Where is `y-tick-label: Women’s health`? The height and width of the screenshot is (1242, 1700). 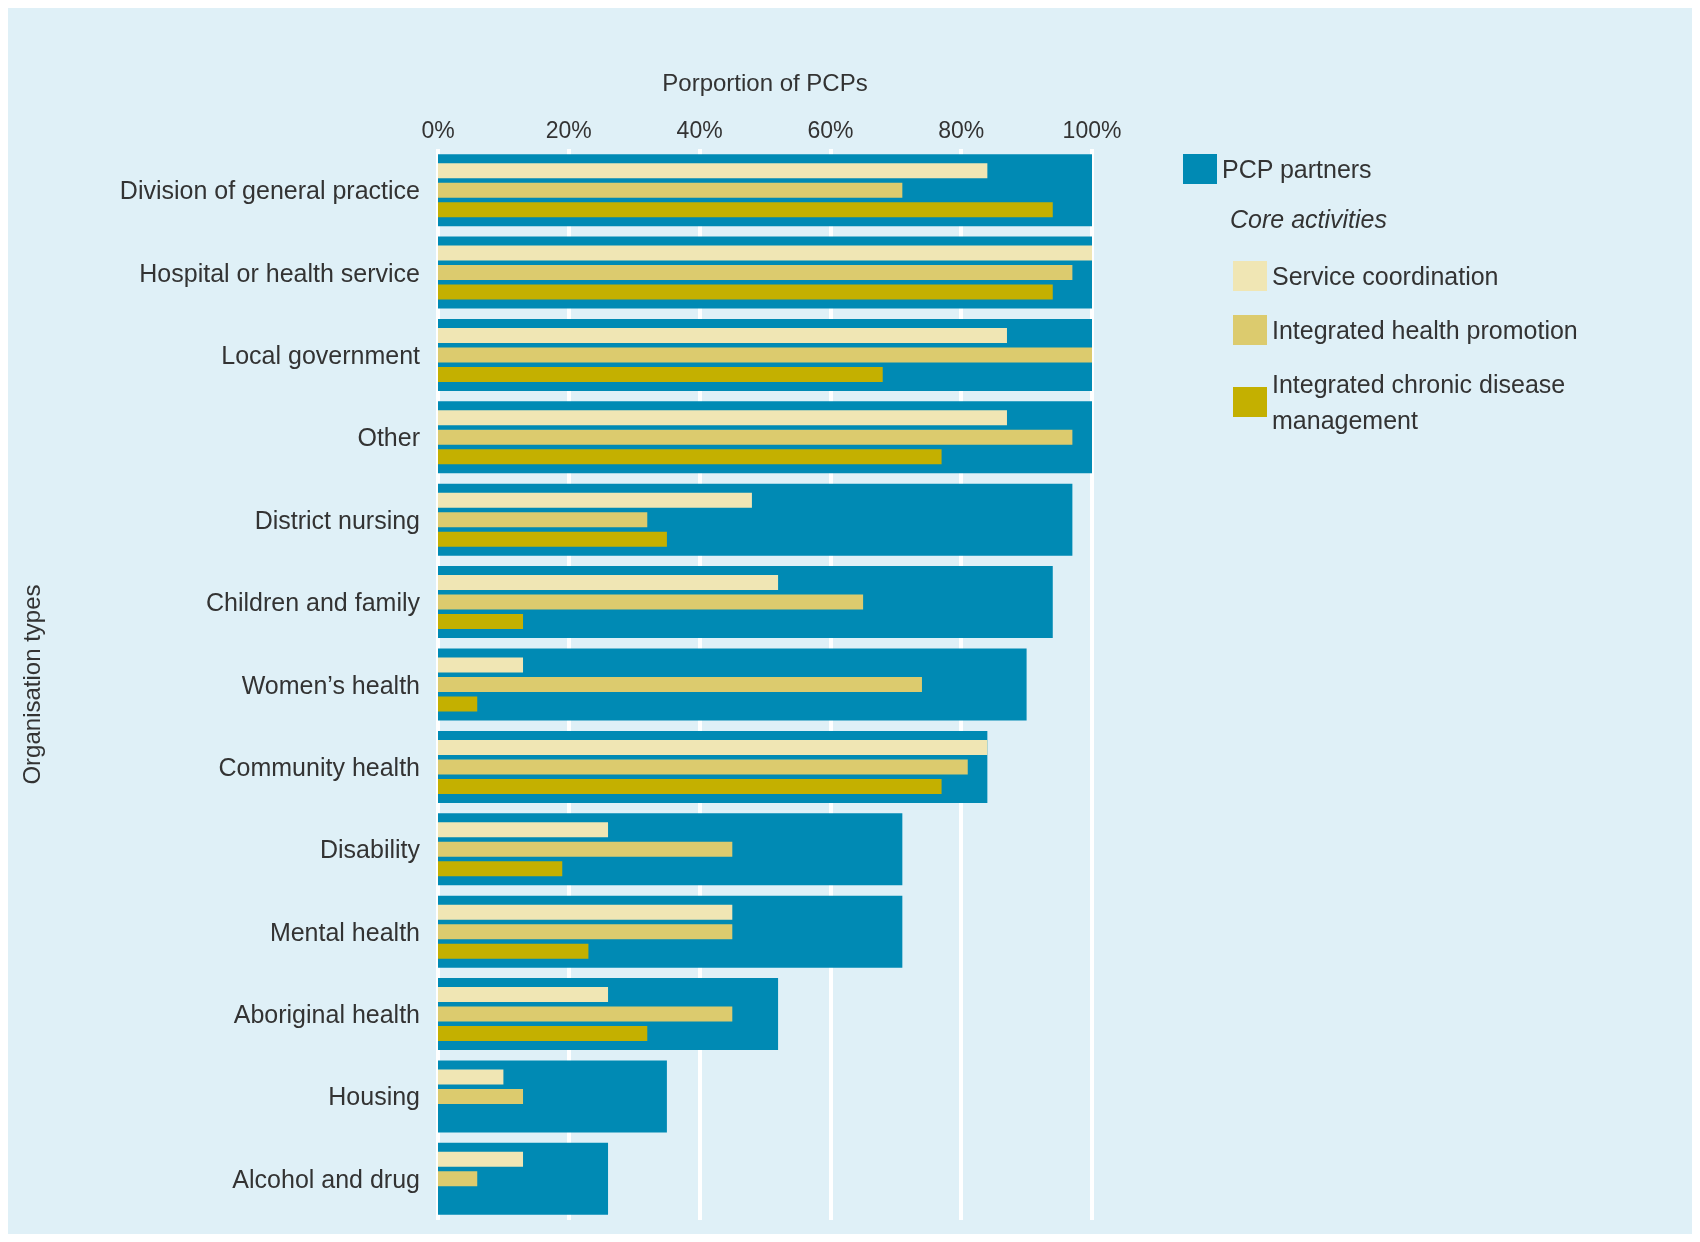 y-tick-label: Women’s health is located at coordinates (330, 684).